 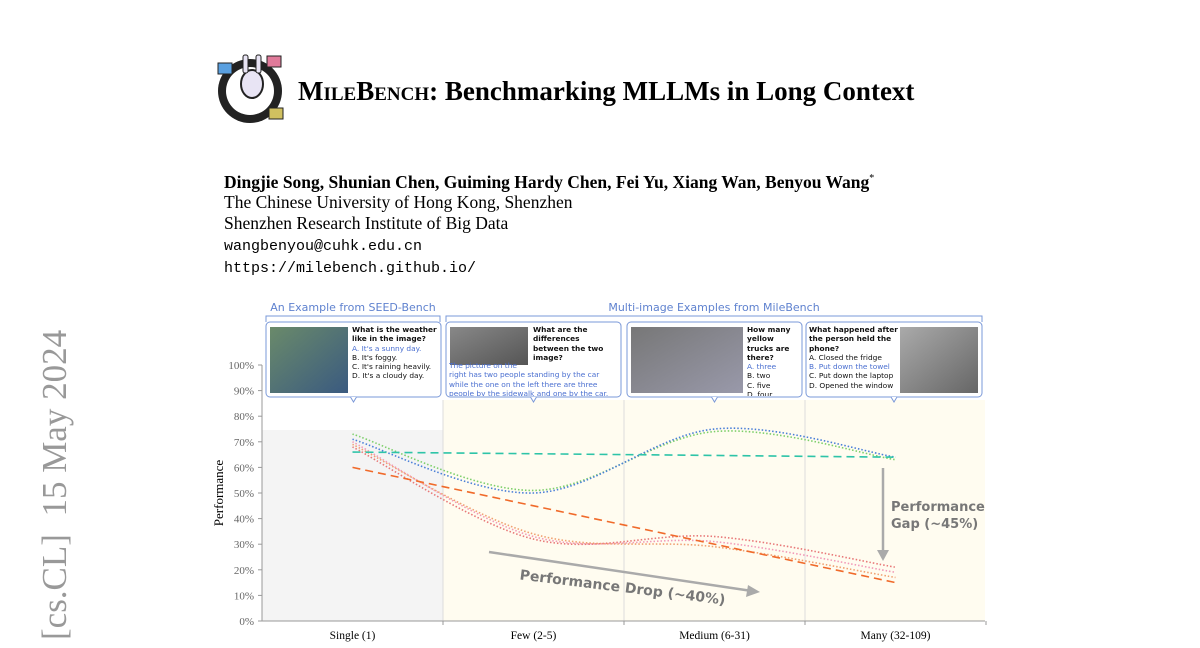 I want to click on y-tick-label: 70%, so click(x=244, y=443).